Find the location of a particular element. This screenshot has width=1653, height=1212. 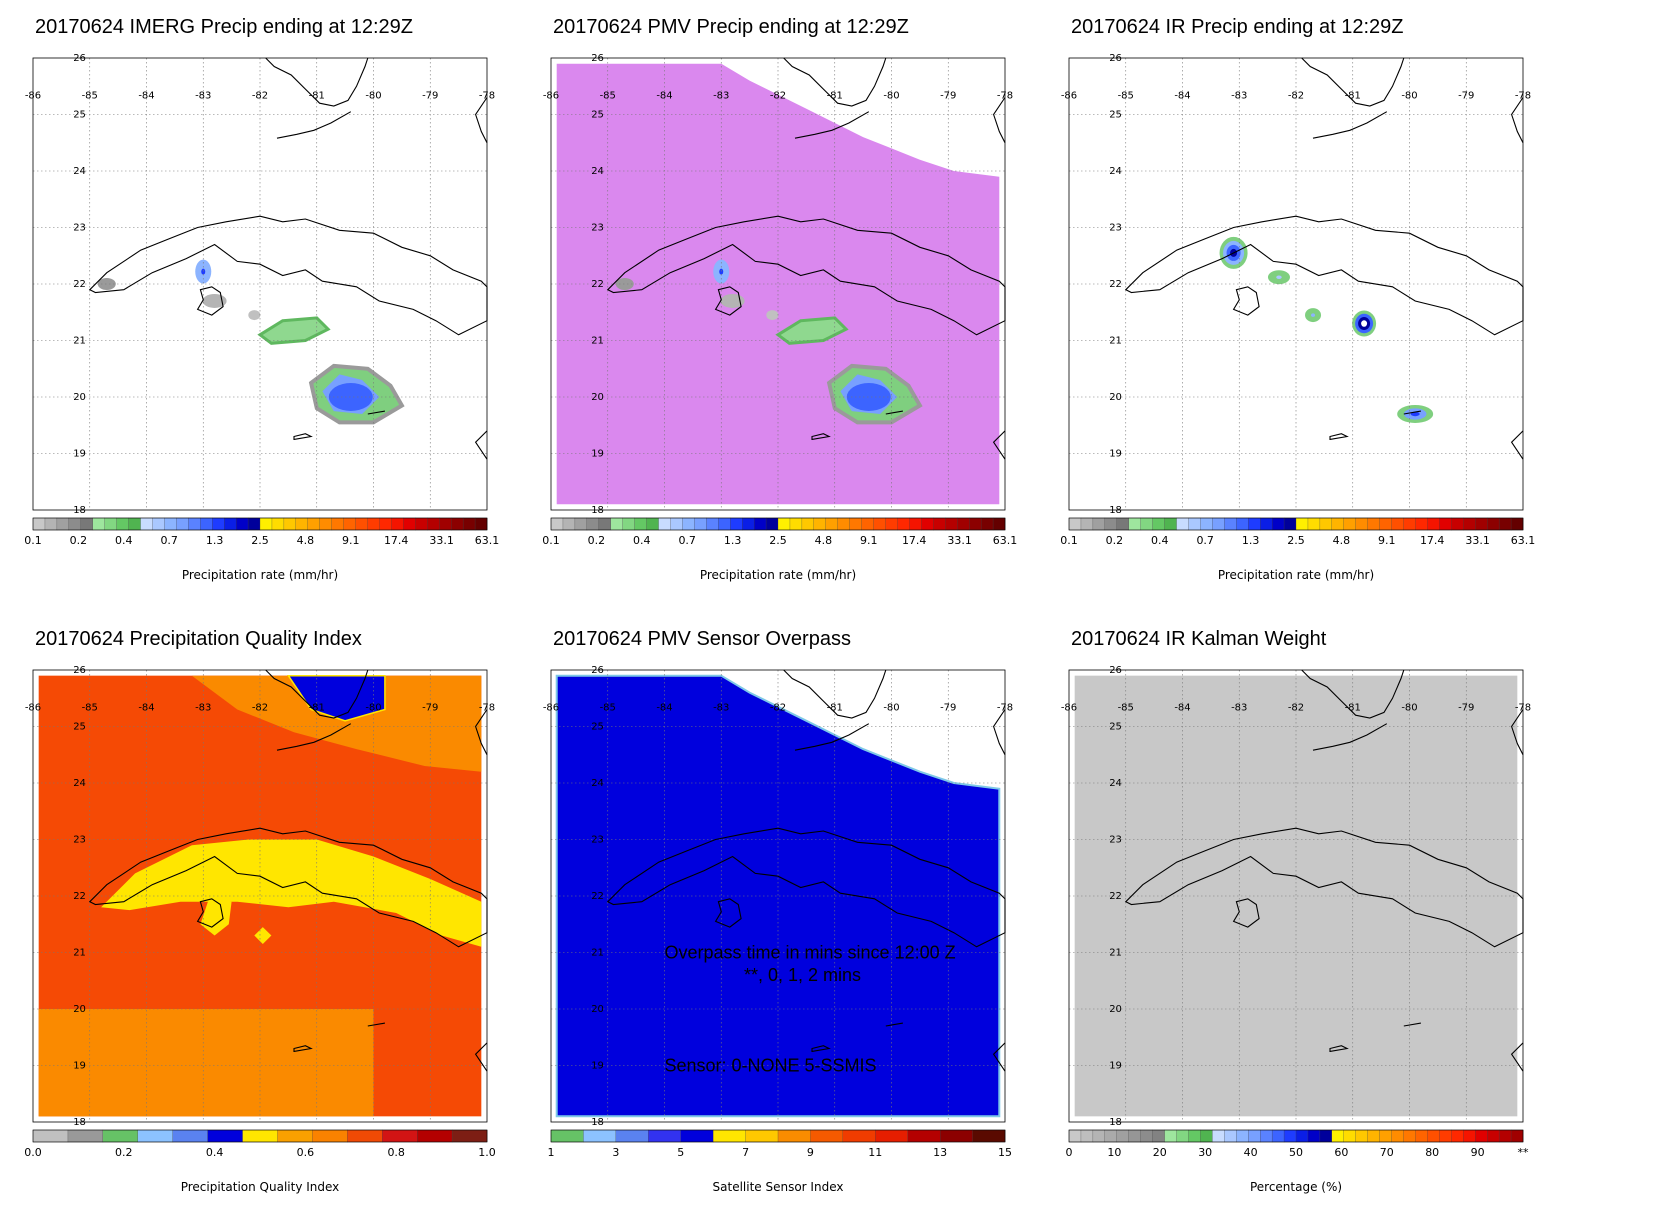

overpass-annotation: Sensor: 0-NONE 5-SSMIS is located at coordinates (771, 1066).